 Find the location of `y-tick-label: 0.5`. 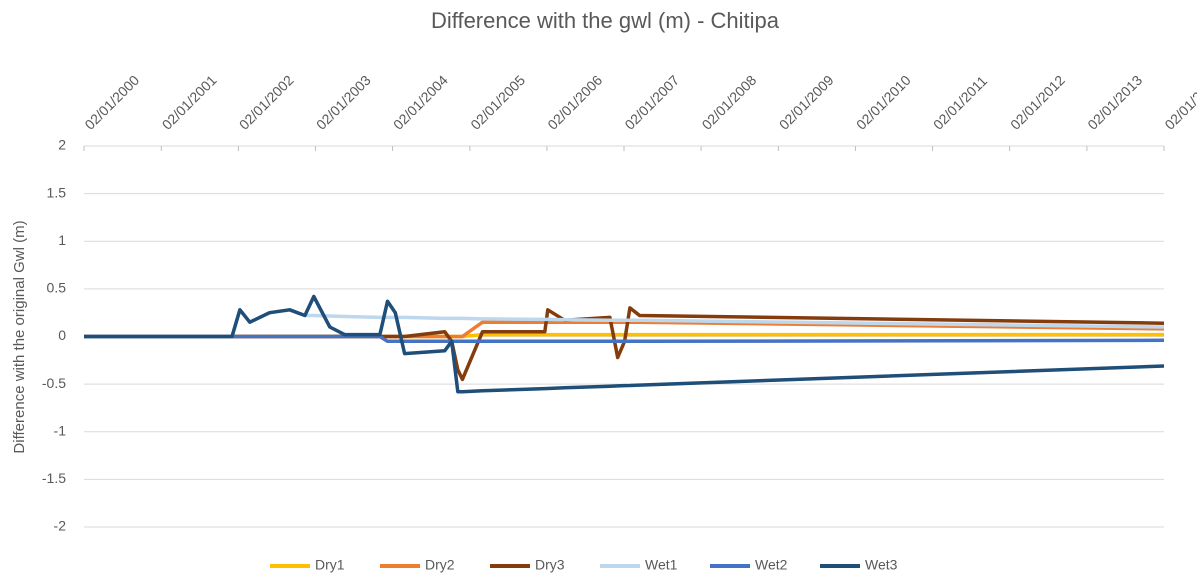

y-tick-label: 0.5 is located at coordinates (57, 288).